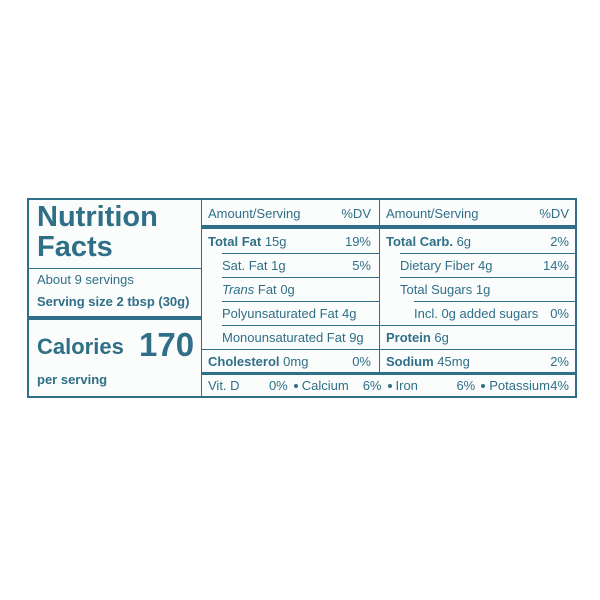  I want to click on nutrient-name: Fat, so click(267, 289).